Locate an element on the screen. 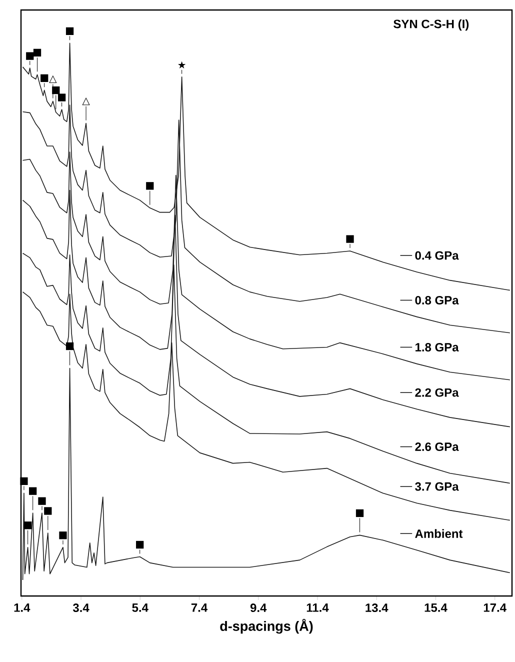 The height and width of the screenshot is (662, 515). annotation: ★ is located at coordinates (182, 65).